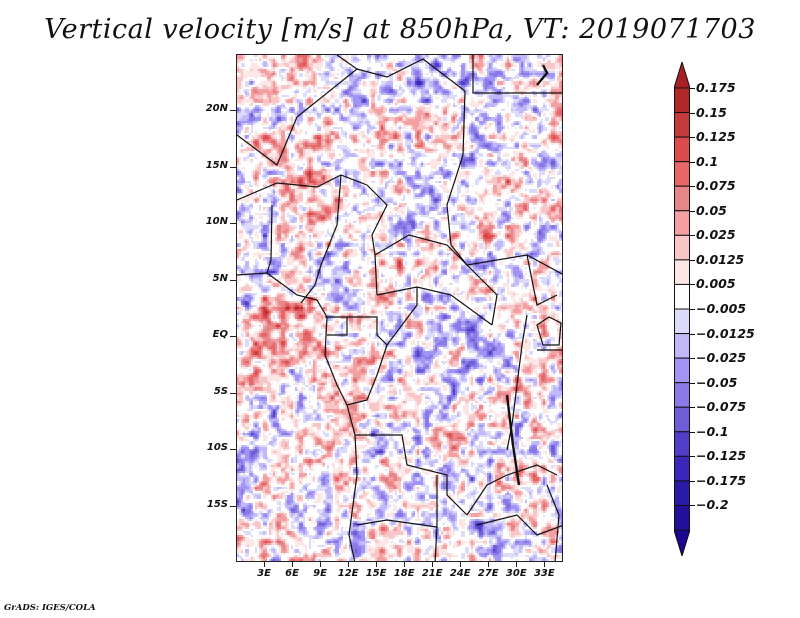 This screenshot has height=618, width=800. What do you see at coordinates (542, 280) in the screenshot?
I see `border-ssudan-east` at bounding box center [542, 280].